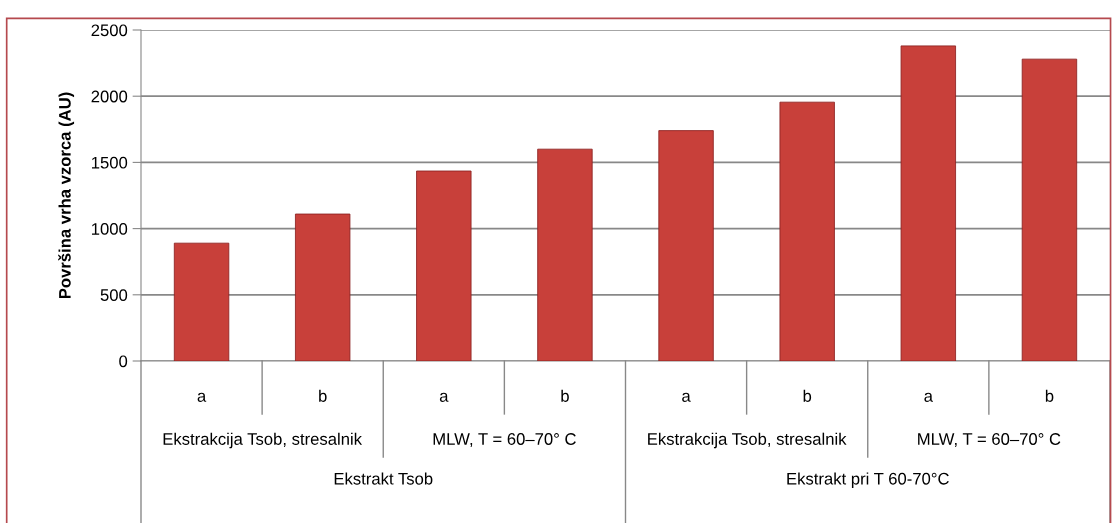  Describe the element at coordinates (868, 480) in the screenshot. I see `text: Ekstrakt pri T 60-70°C` at that location.